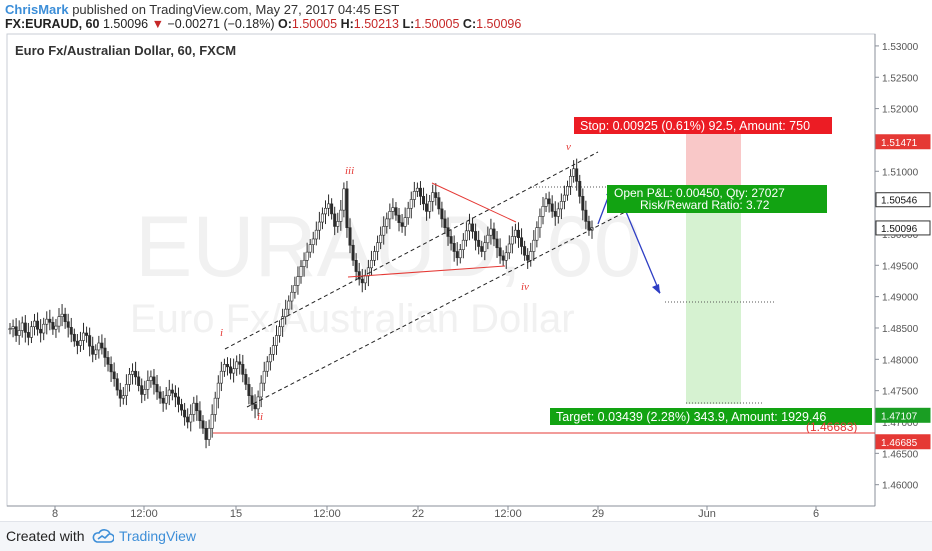  I want to click on x-tick-label: 6, so click(816, 514).